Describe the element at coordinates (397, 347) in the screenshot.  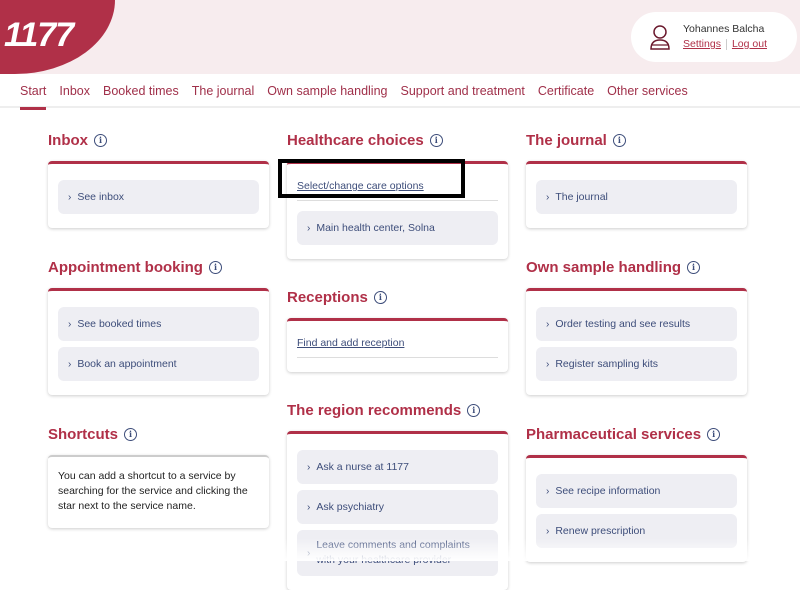
I see `find-reception-link: Find and add reception` at that location.